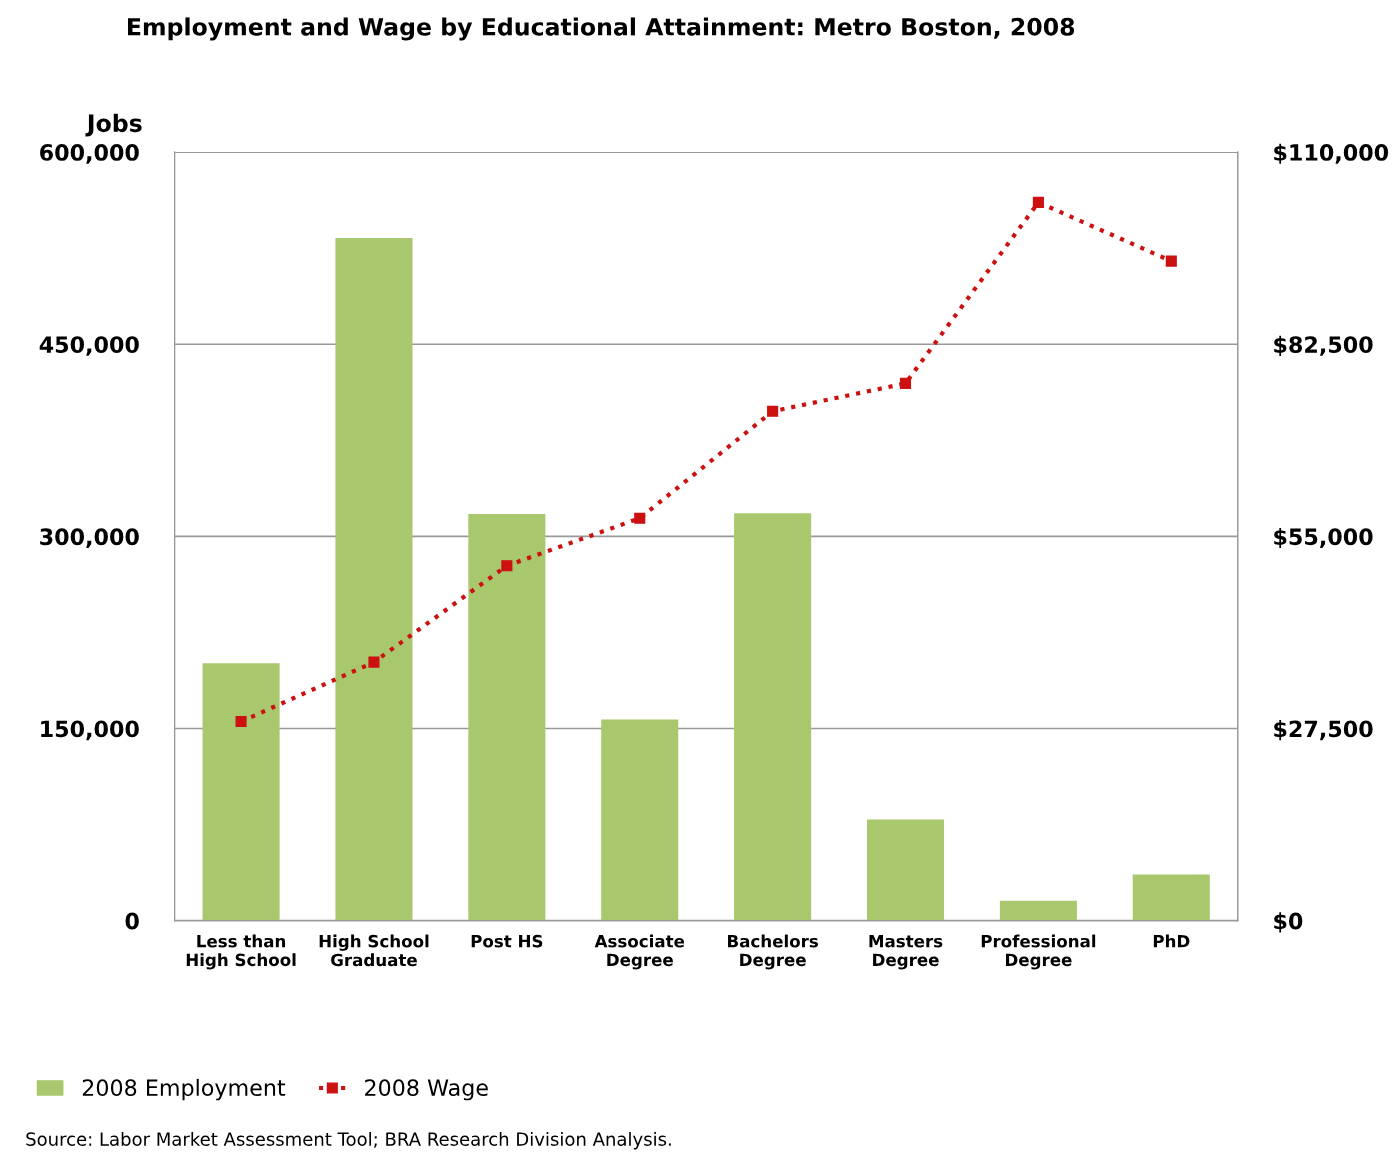  I want to click on legend-label: 2008 Employment, so click(184, 1089).